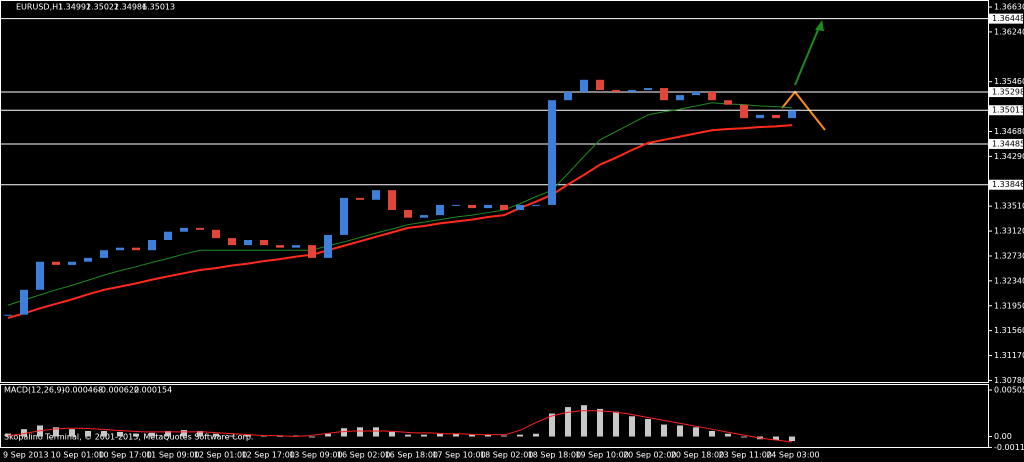 This screenshot has height=462, width=1024. I want to click on y-tick-label: 1.31170, so click(1009, 355).